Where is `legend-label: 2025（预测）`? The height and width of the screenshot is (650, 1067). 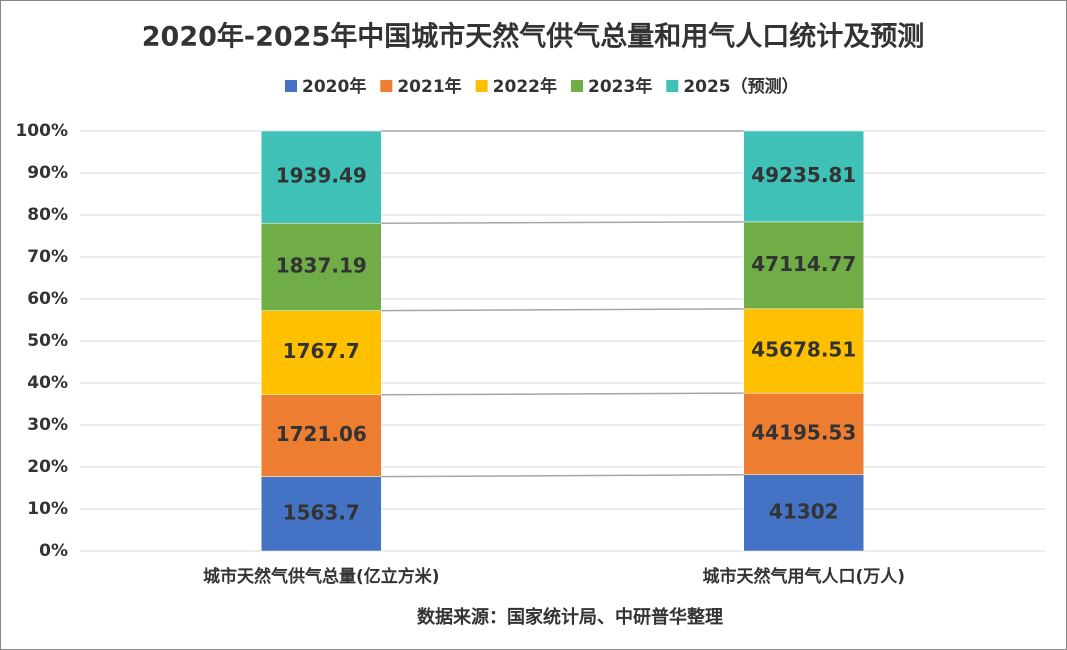
legend-label: 2025（预测） is located at coordinates (740, 86).